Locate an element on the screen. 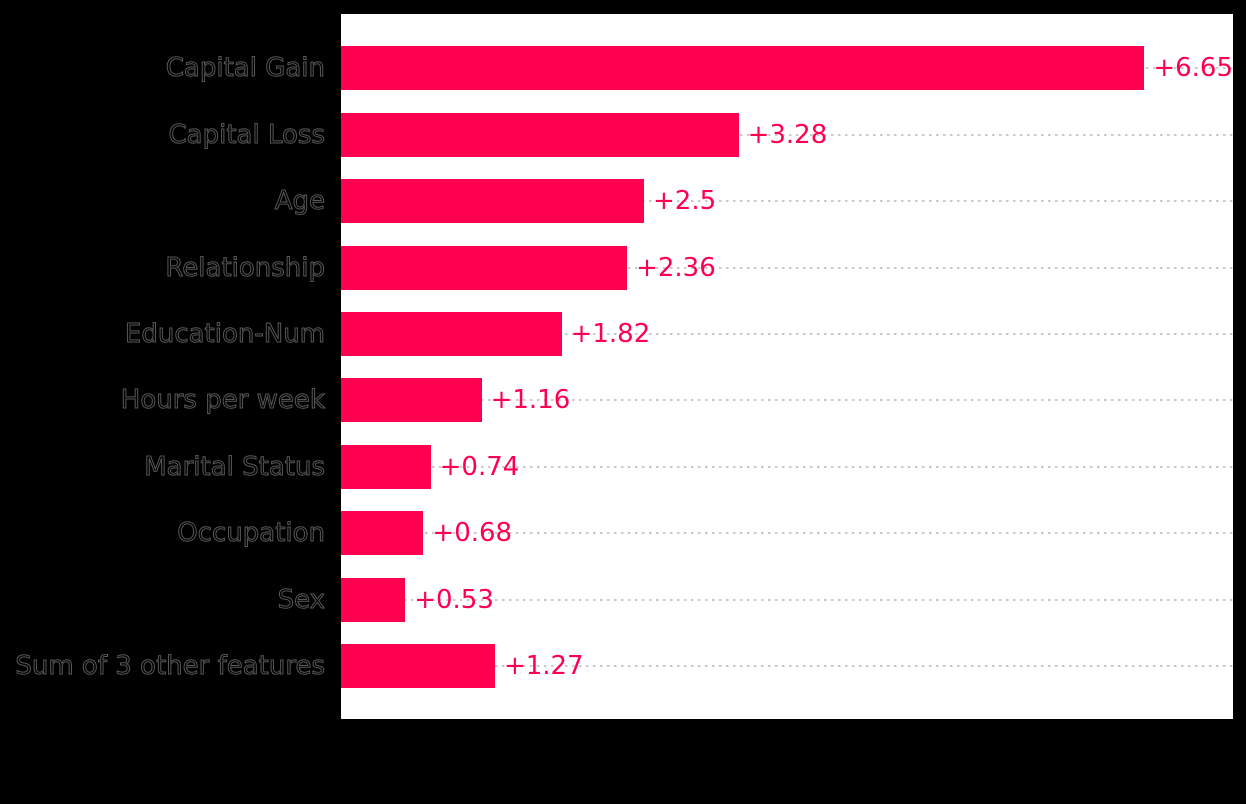 This screenshot has height=804, width=1246. bar-value-label: +2.36 is located at coordinates (676, 267).